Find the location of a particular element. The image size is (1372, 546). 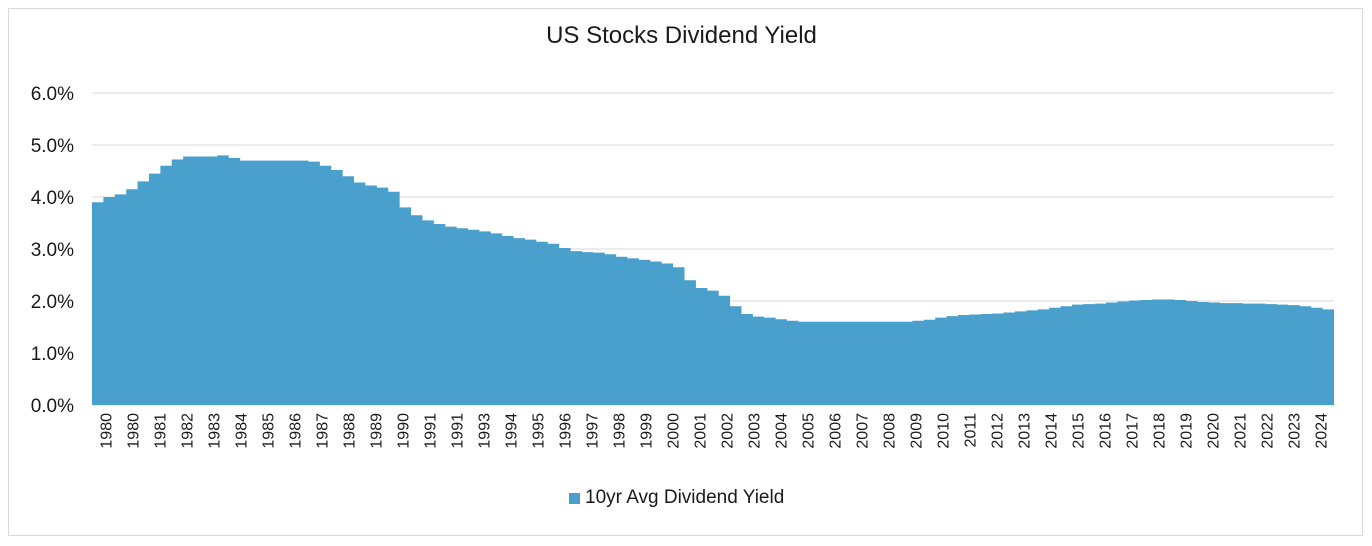

x-tick-label: 2004 is located at coordinates (782, 431).